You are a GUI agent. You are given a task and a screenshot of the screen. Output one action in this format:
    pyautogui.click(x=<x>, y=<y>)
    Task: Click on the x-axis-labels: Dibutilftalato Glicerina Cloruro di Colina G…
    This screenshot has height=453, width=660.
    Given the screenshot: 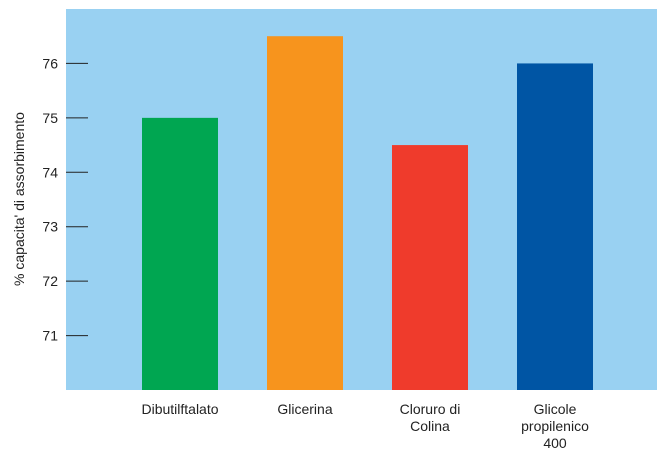 What is the action you would take?
    pyautogui.click(x=365, y=426)
    